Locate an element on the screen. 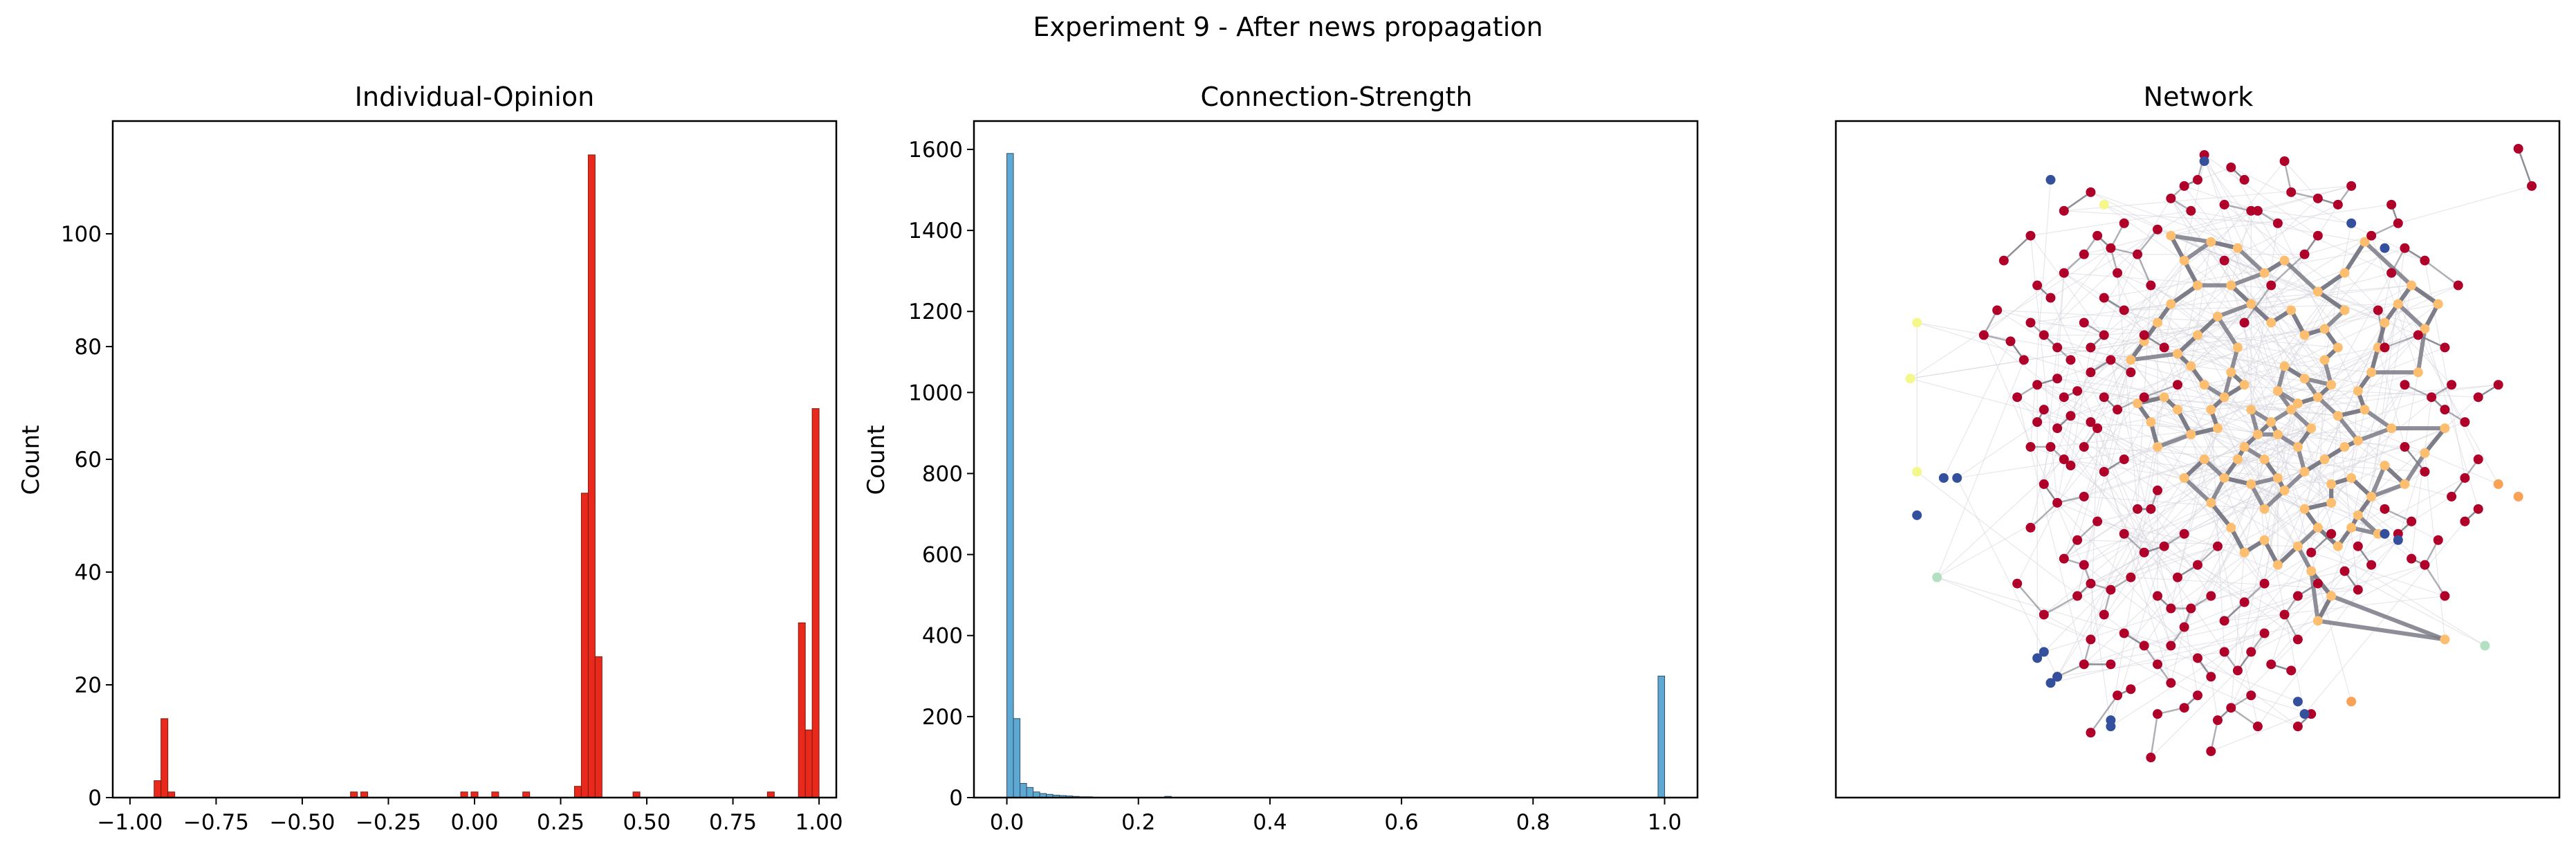  opinion-x-tick-label: 0.50 is located at coordinates (647, 822).